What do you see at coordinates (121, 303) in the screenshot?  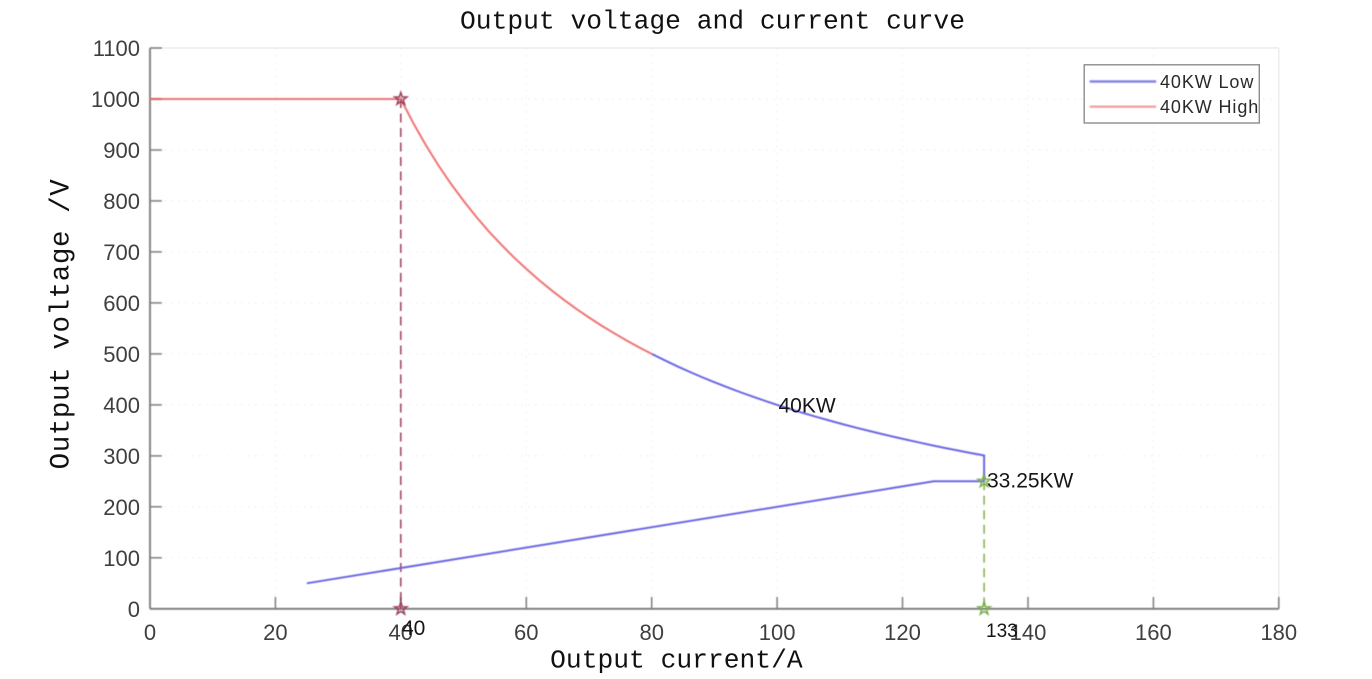 I see `svg-text: 600` at bounding box center [121, 303].